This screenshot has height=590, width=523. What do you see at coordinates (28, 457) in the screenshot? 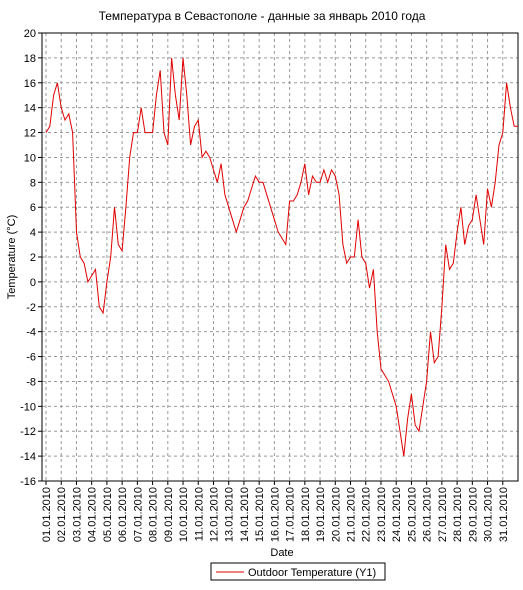
I see `y-tick-label: -14` at bounding box center [28, 457].